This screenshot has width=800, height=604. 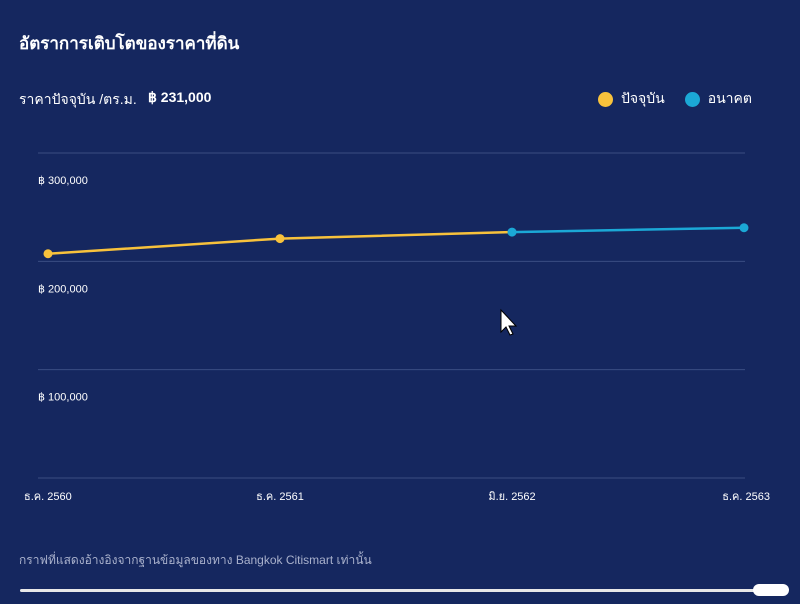 I want to click on legend-item-future: อนาคต, so click(x=718, y=99).